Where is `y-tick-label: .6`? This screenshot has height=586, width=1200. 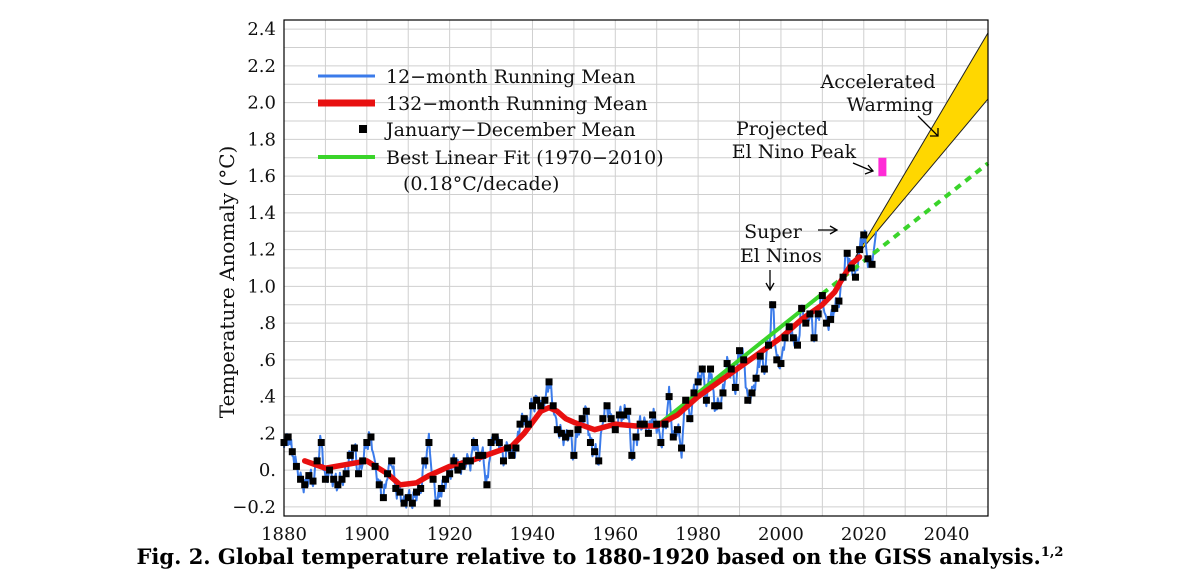 y-tick-label: .6 is located at coordinates (267, 360).